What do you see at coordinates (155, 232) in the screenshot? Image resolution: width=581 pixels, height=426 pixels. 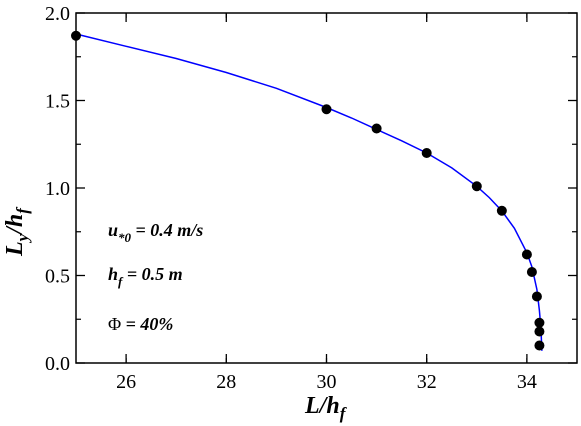 I see `annotation-friction-velocity: u*0 = 0.4 m/s` at bounding box center [155, 232].